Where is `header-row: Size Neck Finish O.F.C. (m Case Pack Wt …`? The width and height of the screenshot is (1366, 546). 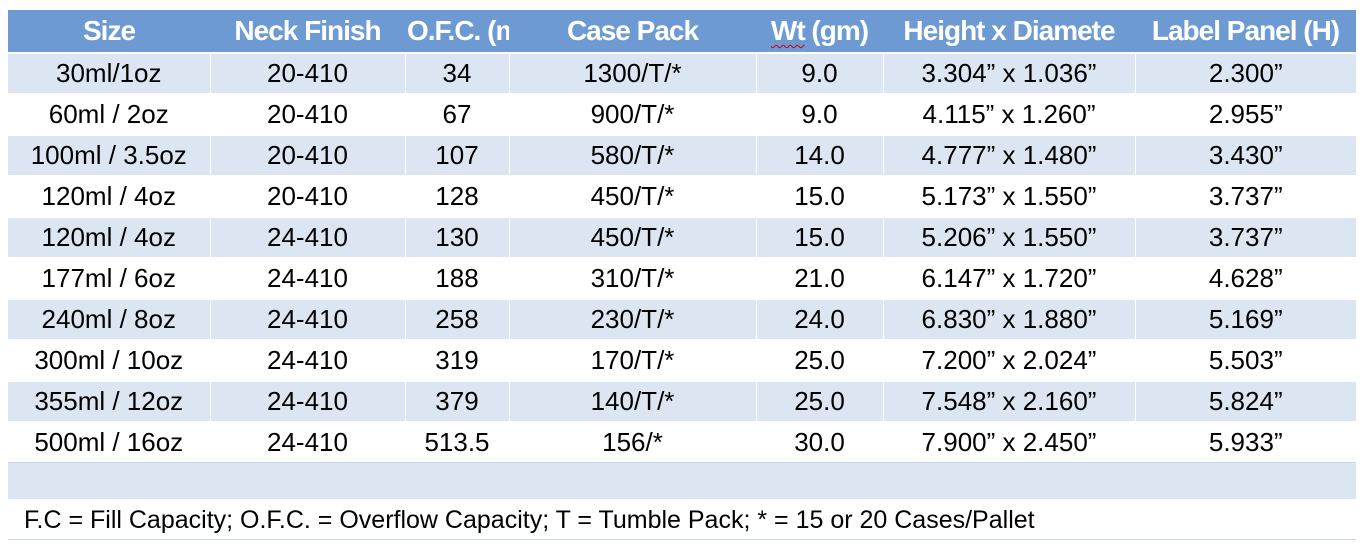 header-row: Size Neck Finish O.F.C. (m Case Pack Wt … is located at coordinates (682, 32).